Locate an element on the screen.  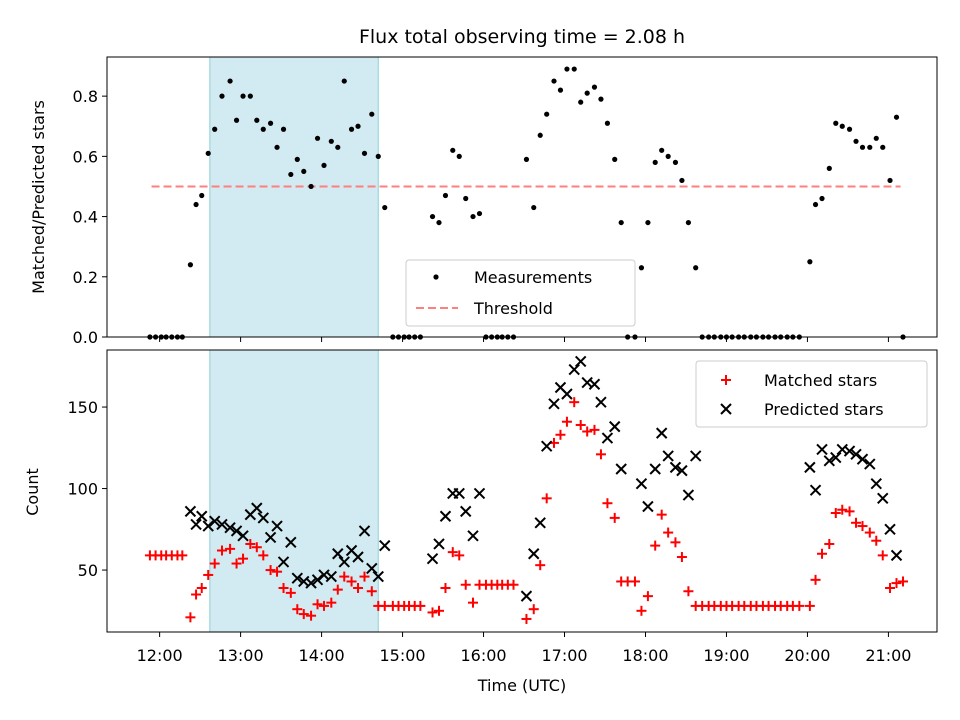
x-tick-label: 21:00 is located at coordinates (888, 655).